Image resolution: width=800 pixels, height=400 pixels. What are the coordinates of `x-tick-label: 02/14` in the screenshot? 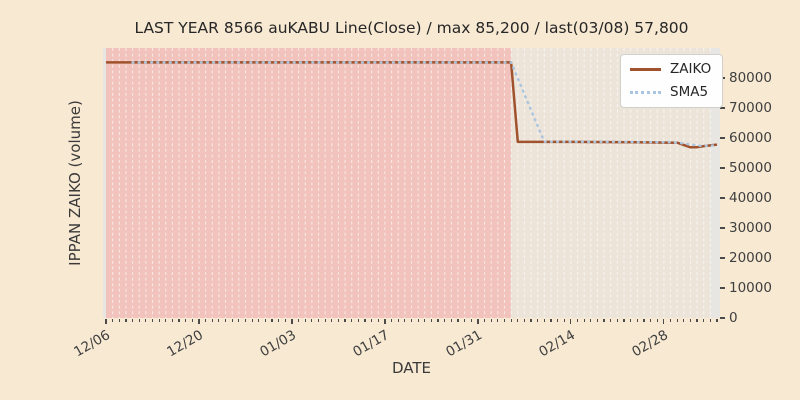 It's located at (557, 344).